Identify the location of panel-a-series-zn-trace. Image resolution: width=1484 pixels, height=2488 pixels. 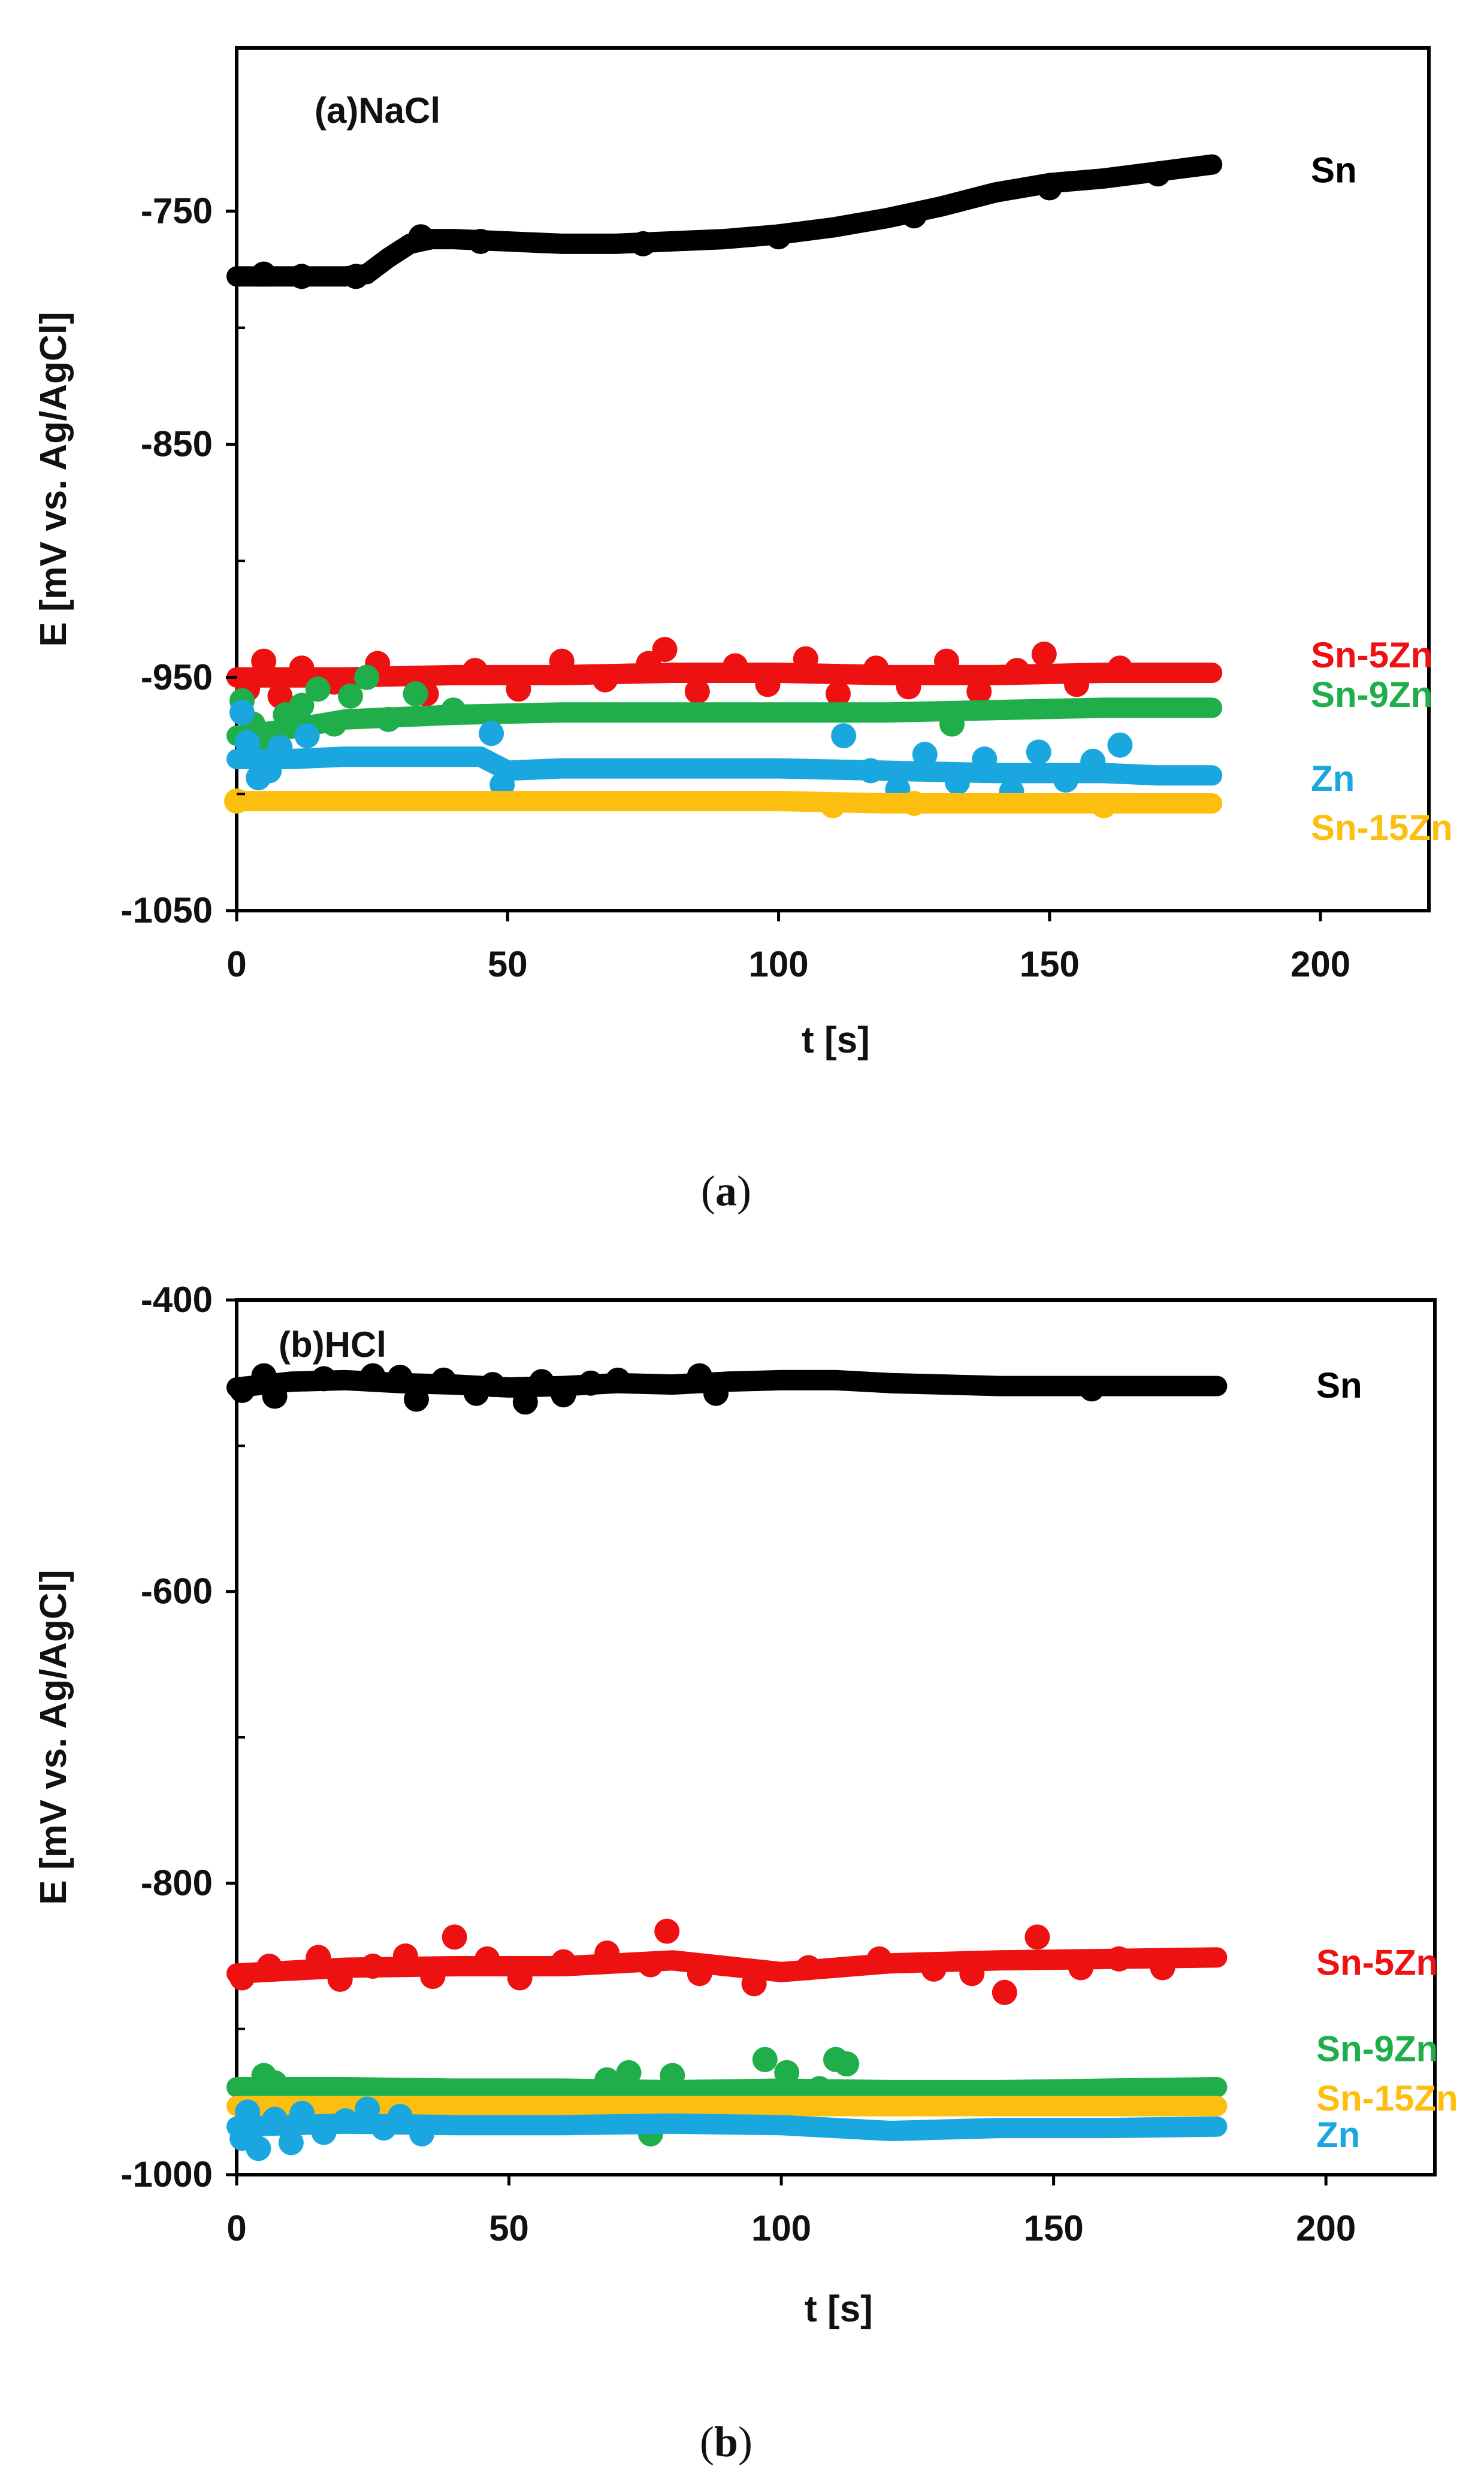
(724, 766).